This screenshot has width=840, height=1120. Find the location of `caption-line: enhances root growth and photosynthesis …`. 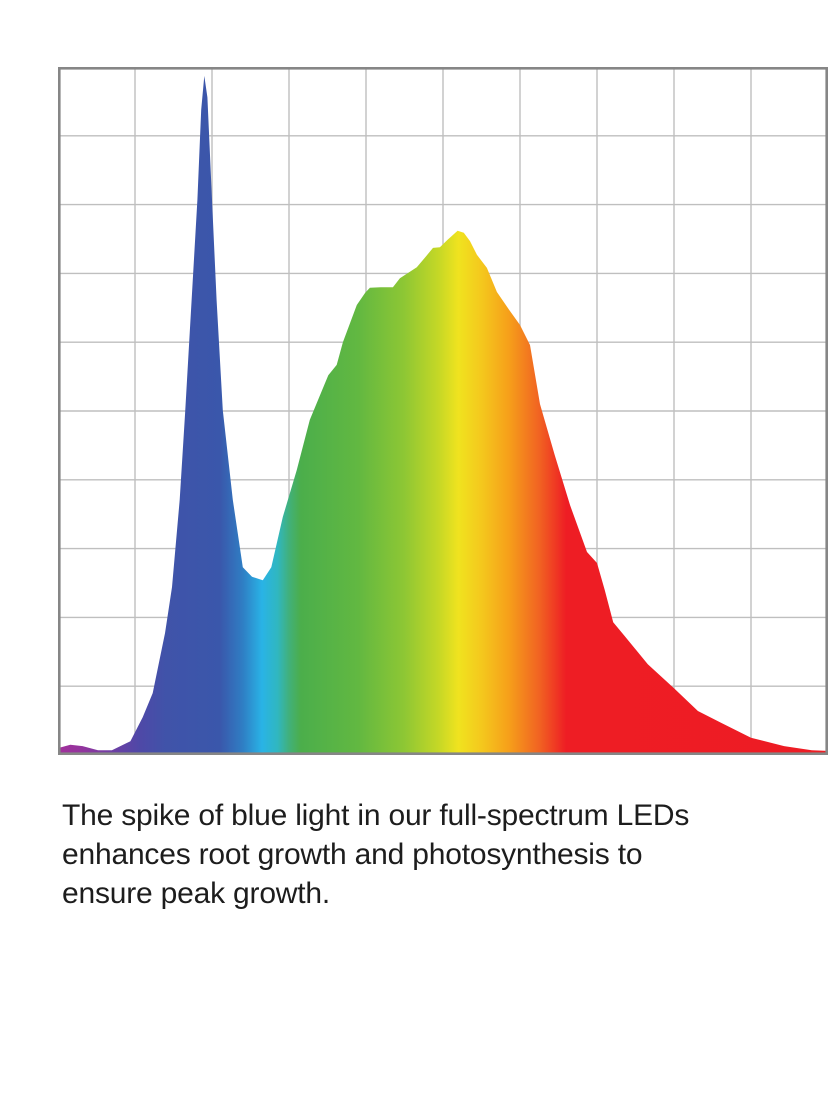

caption-line: enhances root growth and photosynthesis … is located at coordinates (352, 854).